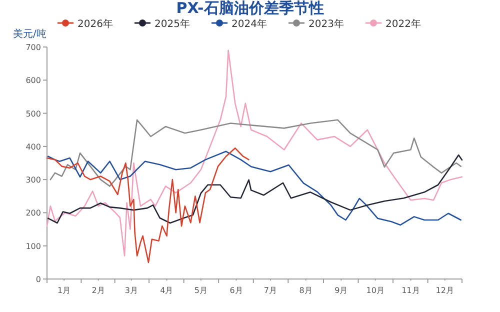 The image size is (500, 312). I want to click on y-tick-label: 100, so click(33, 246).